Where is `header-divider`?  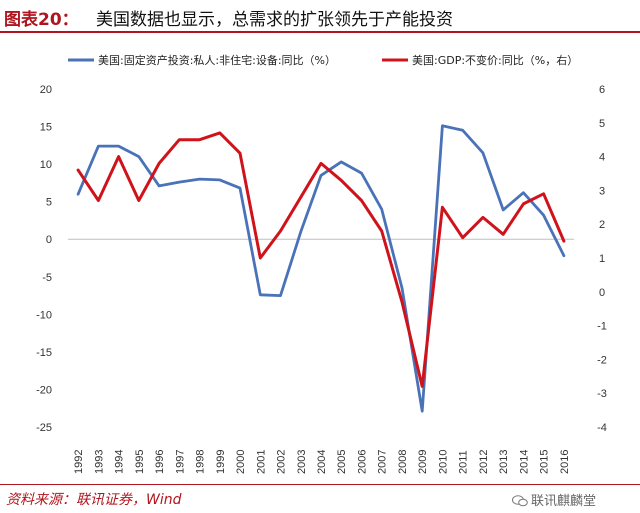 header-divider is located at coordinates (320, 32).